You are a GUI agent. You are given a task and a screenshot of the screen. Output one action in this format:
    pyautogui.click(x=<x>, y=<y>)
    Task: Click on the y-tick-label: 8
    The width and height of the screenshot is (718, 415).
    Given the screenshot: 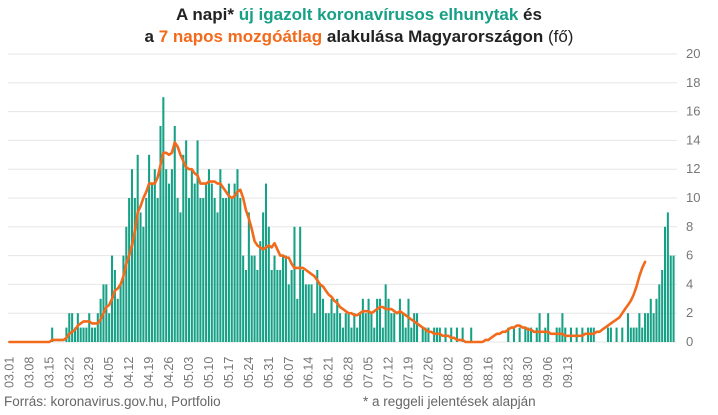 What is the action you would take?
    pyautogui.click(x=689, y=226)
    